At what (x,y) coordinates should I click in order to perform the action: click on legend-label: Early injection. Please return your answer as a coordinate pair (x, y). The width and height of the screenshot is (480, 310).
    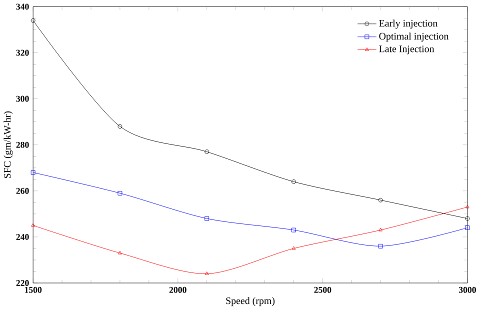
    Looking at the image, I should click on (408, 24).